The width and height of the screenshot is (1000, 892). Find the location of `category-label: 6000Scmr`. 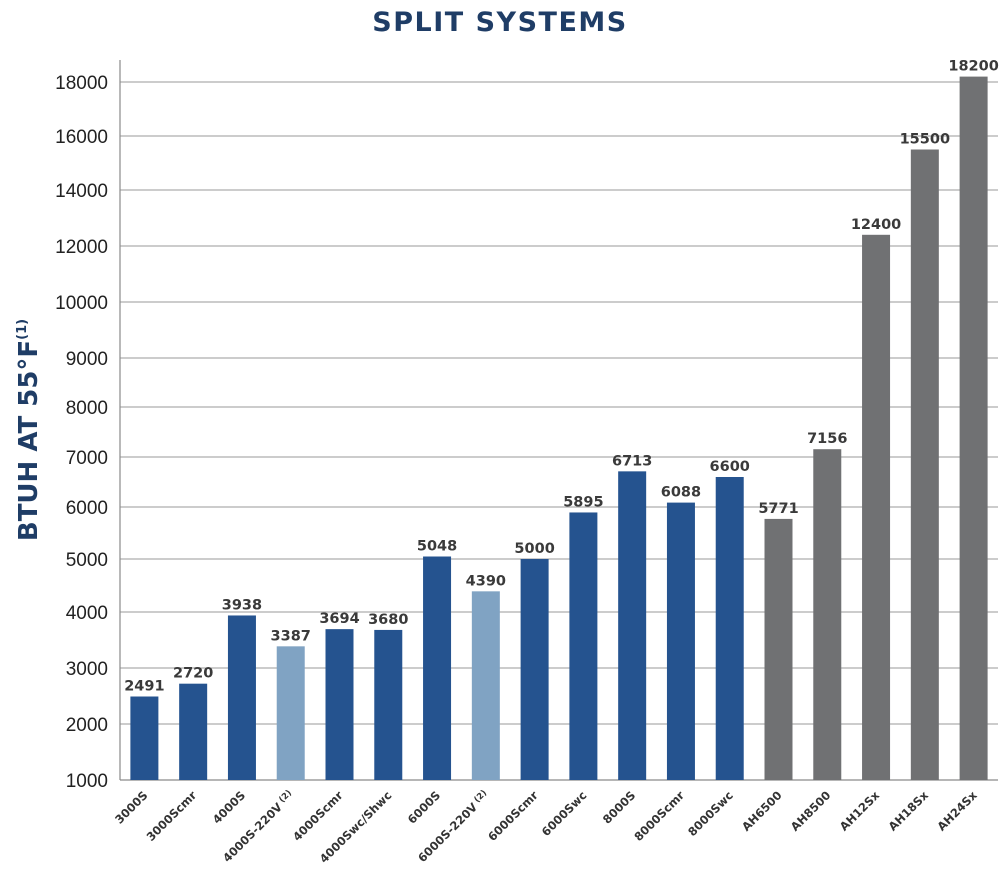

category-label: 6000Scmr is located at coordinates (513, 816).